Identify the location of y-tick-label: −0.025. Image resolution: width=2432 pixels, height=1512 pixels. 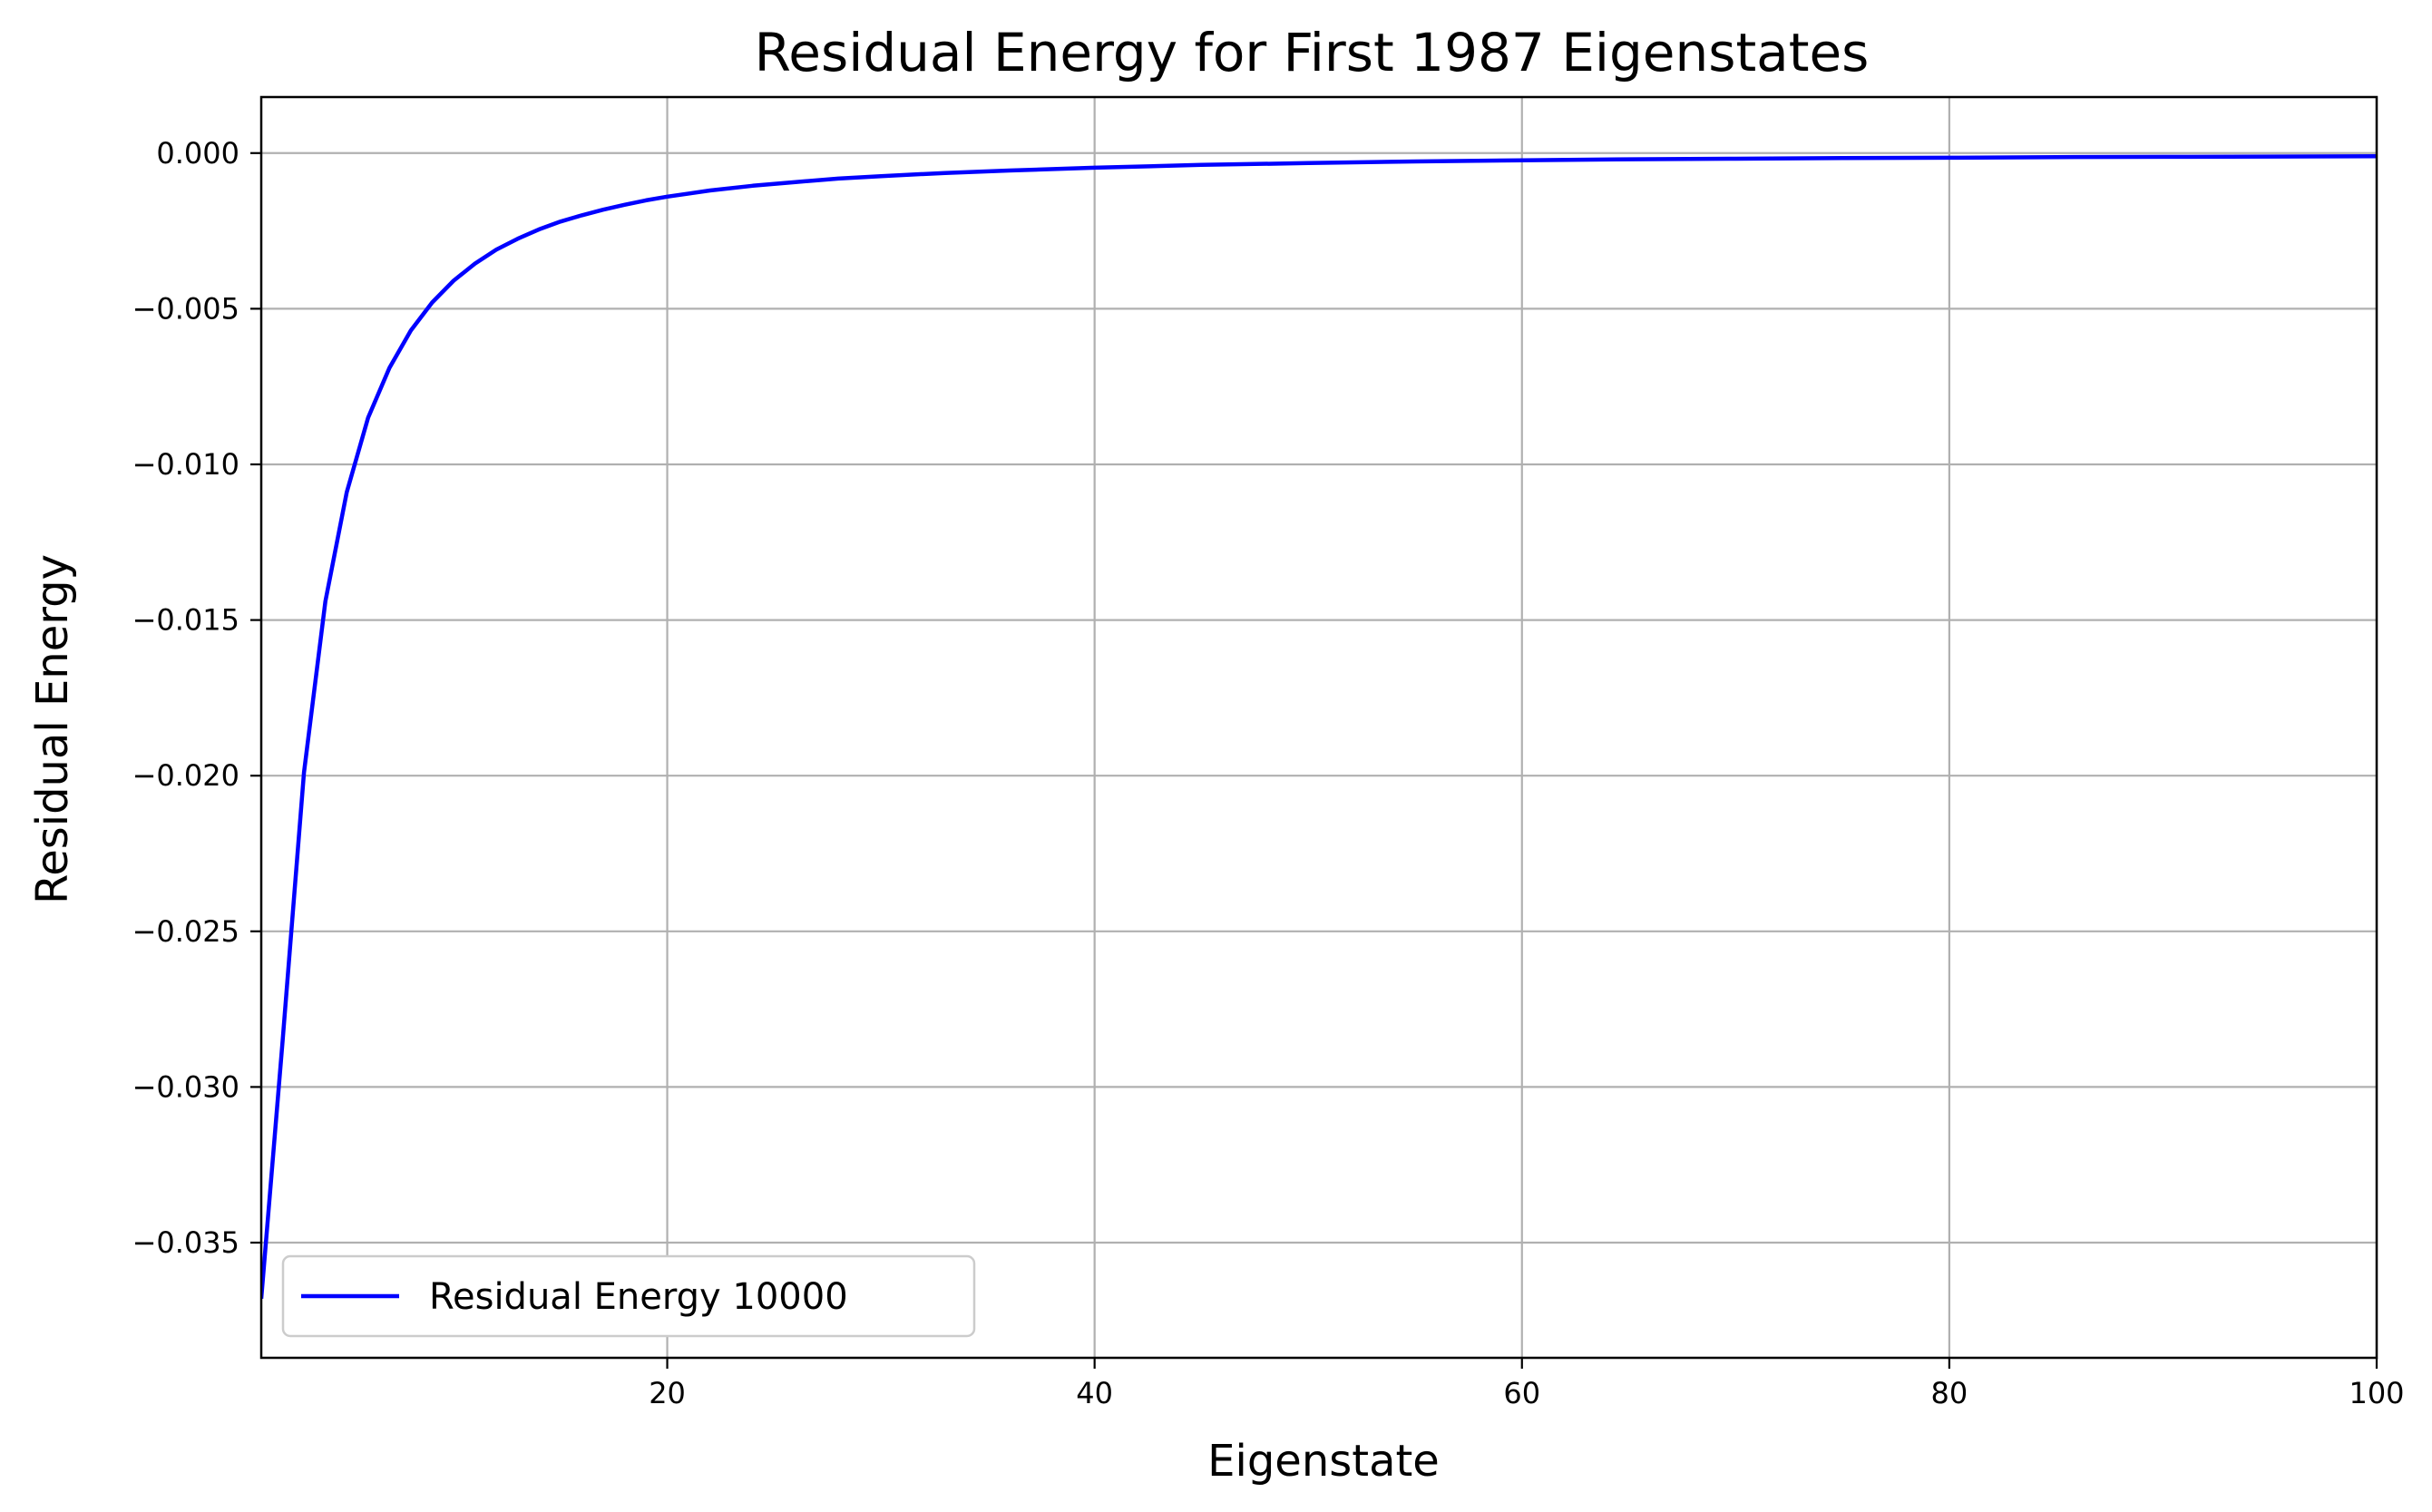
(185, 931).